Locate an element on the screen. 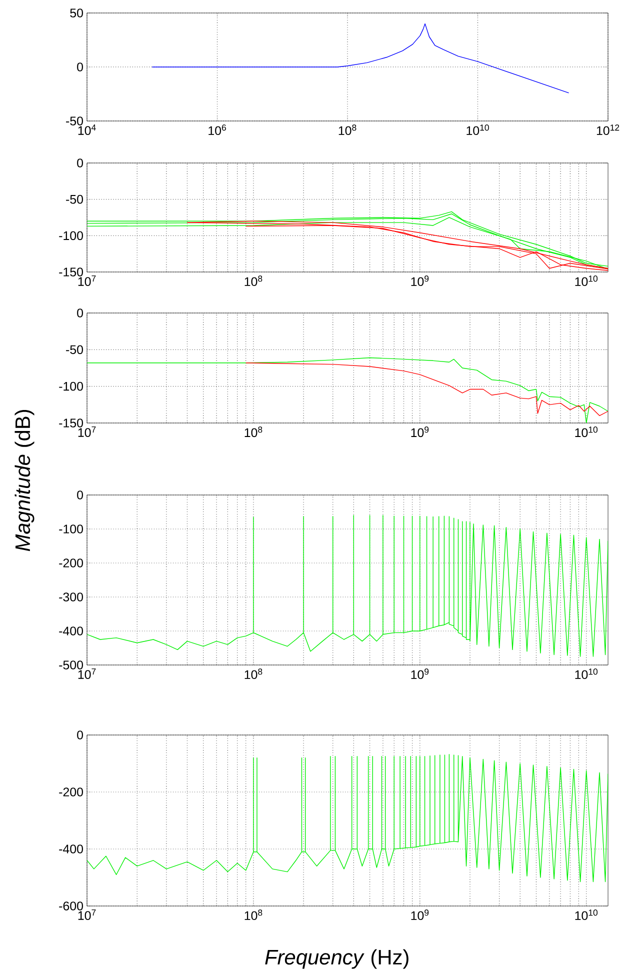 The width and height of the screenshot is (621, 978). y-tick-label: -300 is located at coordinates (71, 597).